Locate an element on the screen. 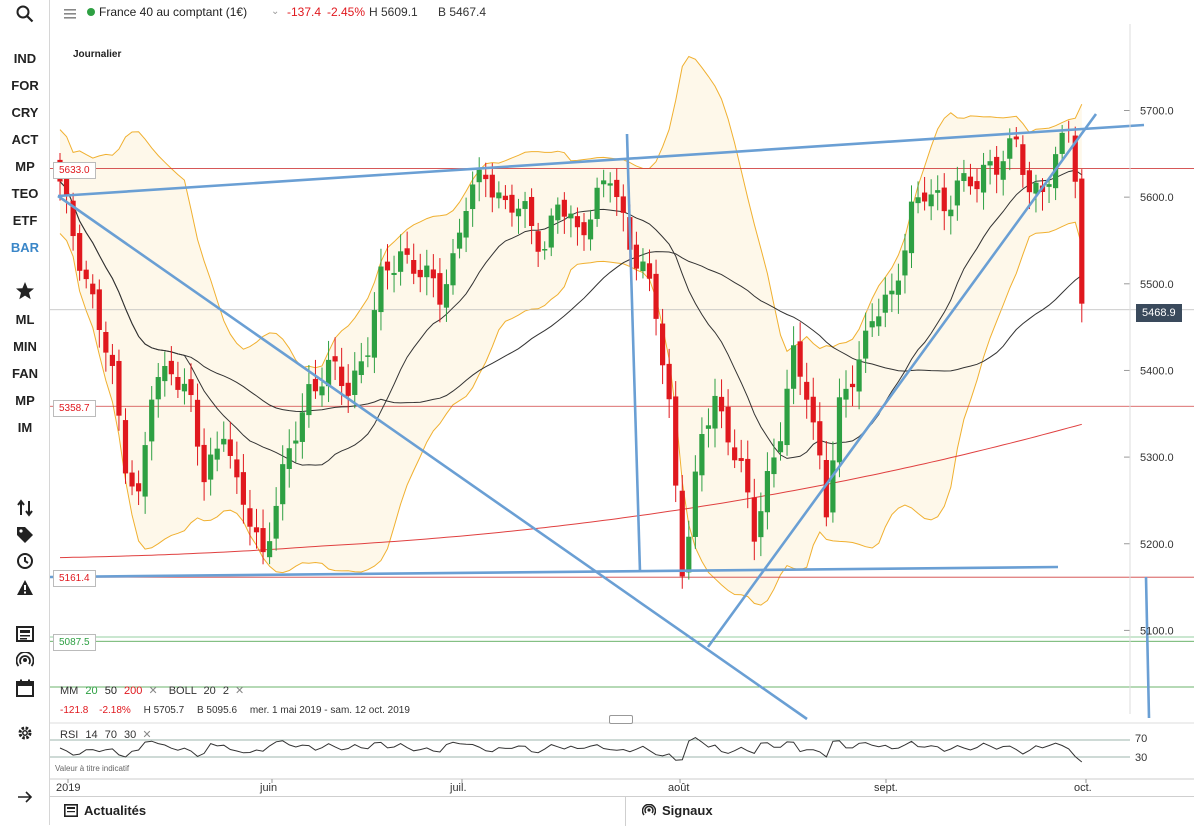 This screenshot has height=826, width=1194. rsi-legend: RSI 14 70 30 ✕ is located at coordinates (106, 734).